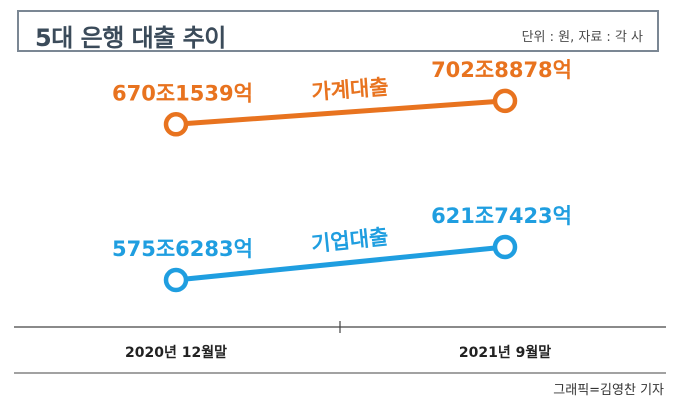  What do you see at coordinates (182, 249) in the screenshot?
I see `data-label-corporate-2020: 575조6283억` at bounding box center [182, 249].